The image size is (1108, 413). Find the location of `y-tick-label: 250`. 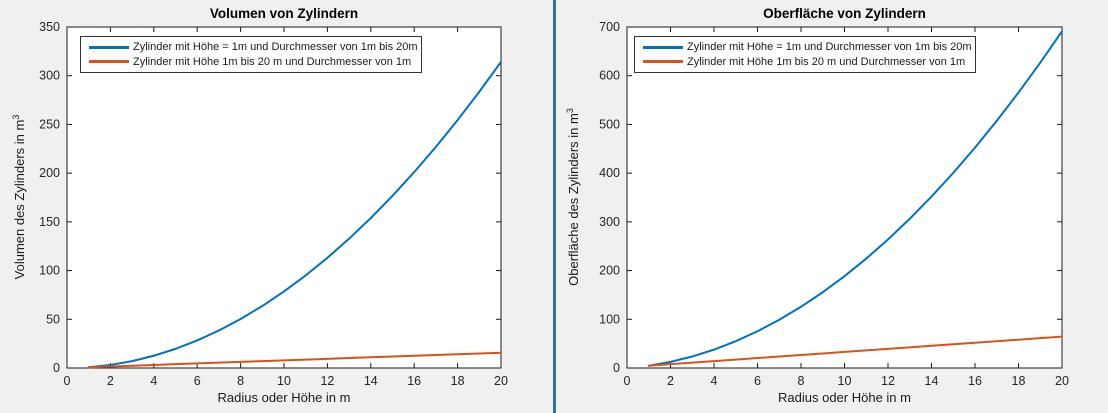

y-tick-label: 250 is located at coordinates (49, 124).